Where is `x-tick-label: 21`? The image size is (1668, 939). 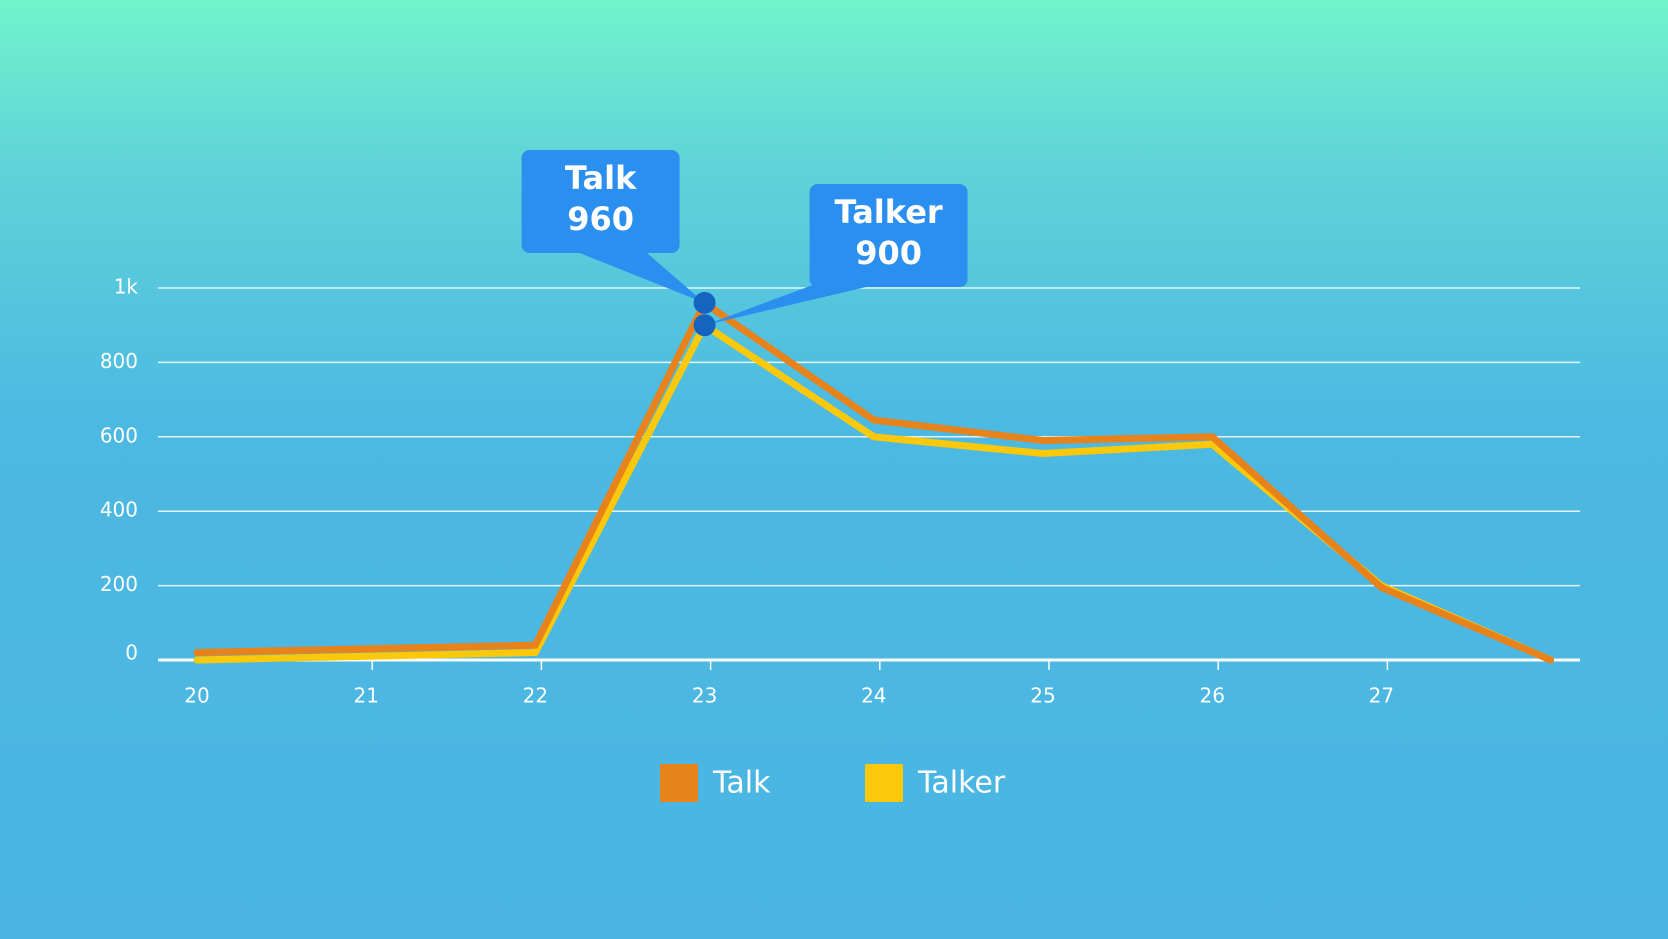
x-tick-label: 21 is located at coordinates (365, 696).